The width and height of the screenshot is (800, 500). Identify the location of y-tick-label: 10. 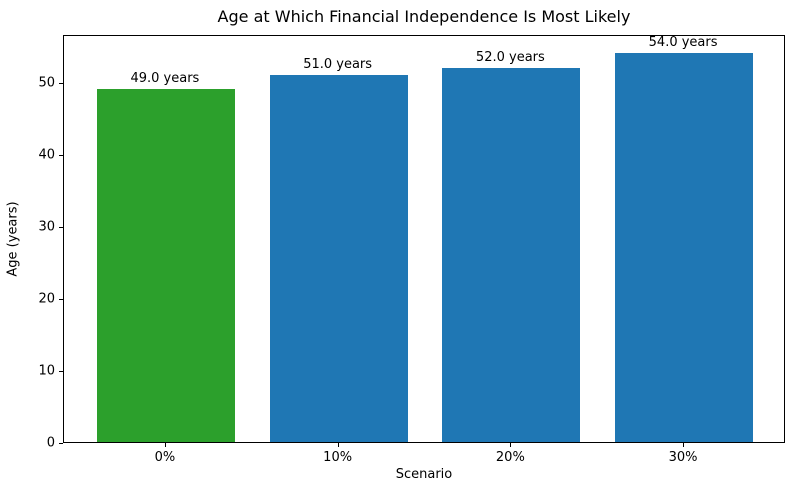
(46, 371).